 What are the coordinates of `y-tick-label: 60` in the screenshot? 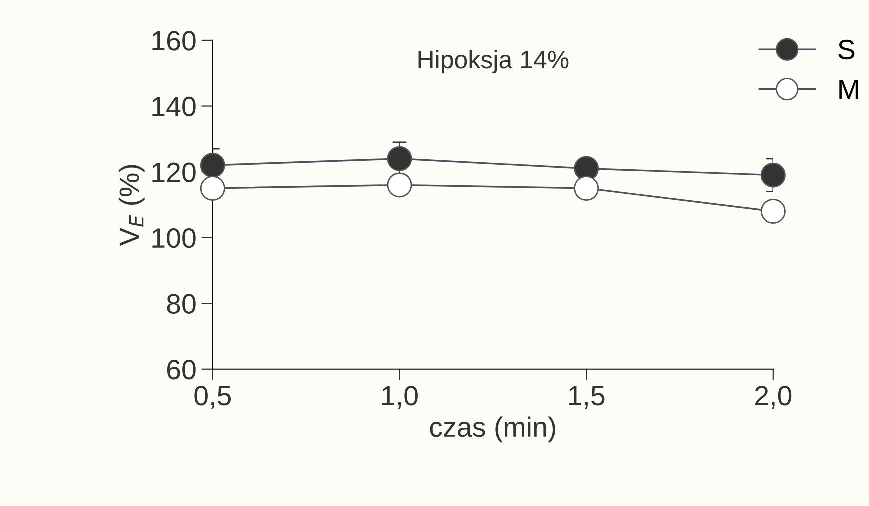 It's located at (181, 370).